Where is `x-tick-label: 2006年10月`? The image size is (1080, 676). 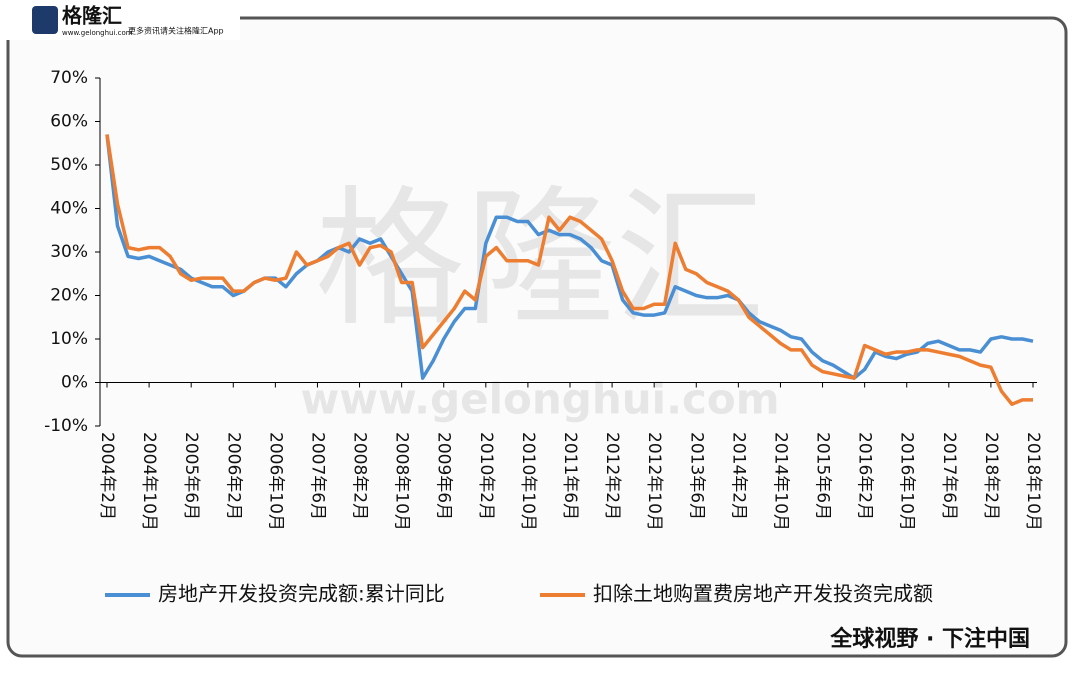 x-tick-label: 2006年10月 is located at coordinates (275, 481).